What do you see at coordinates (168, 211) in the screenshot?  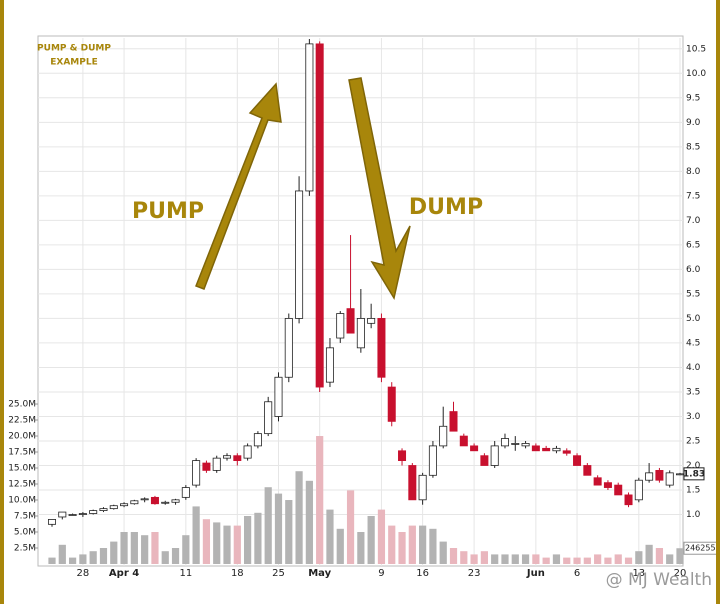 I see `pump-label: PUMP` at bounding box center [168, 211].